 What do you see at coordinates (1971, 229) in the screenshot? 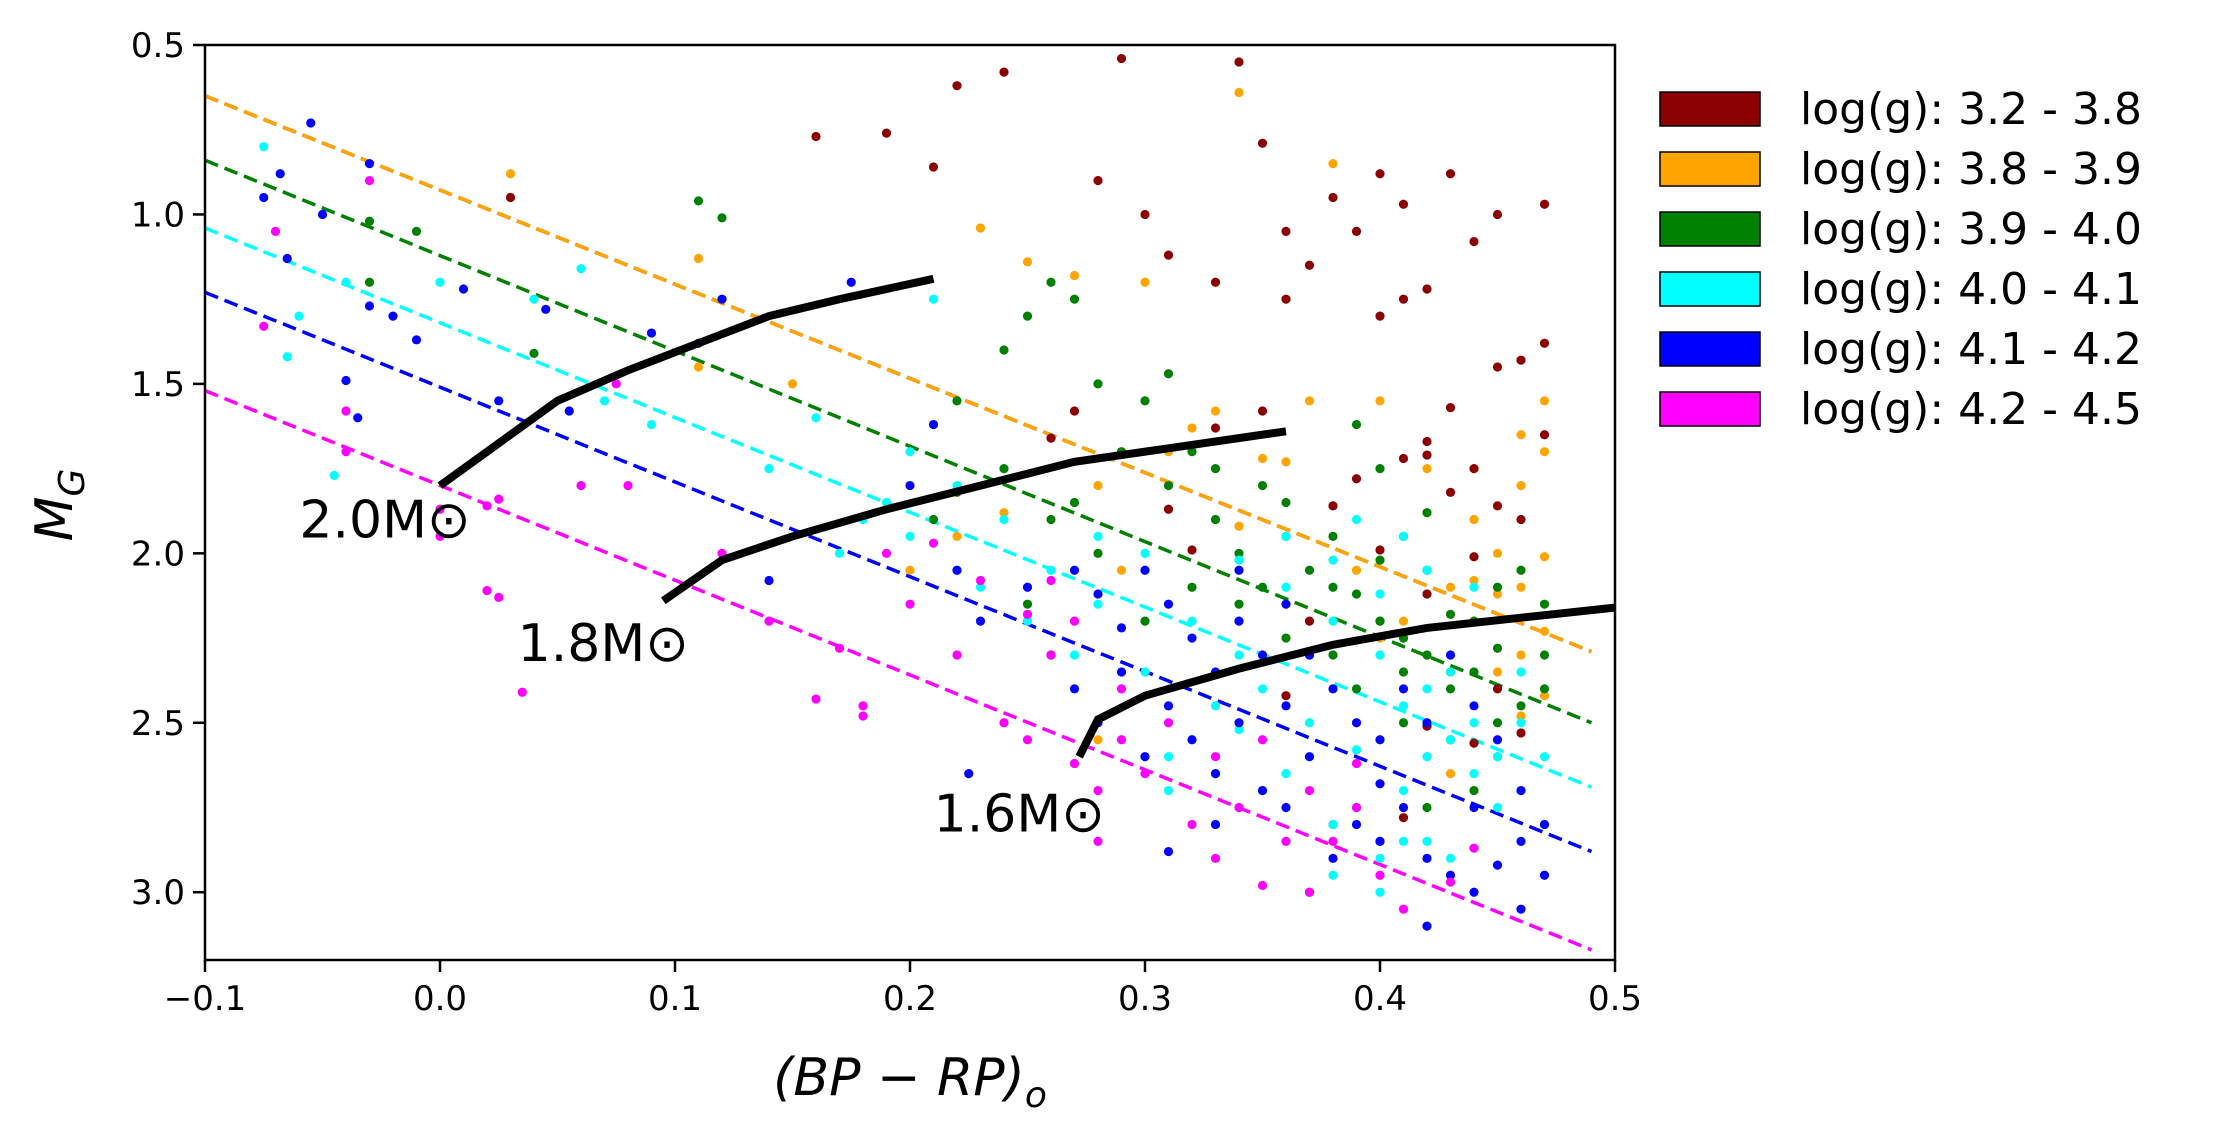
I see `legend-label-2: log(g): 3.9 - 4.0` at bounding box center [1971, 229].